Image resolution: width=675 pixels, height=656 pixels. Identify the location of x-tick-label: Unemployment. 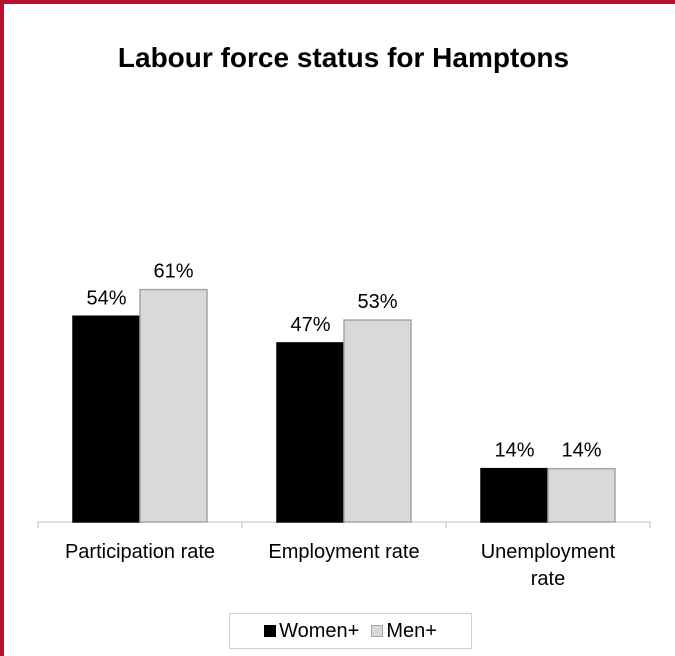
(548, 552).